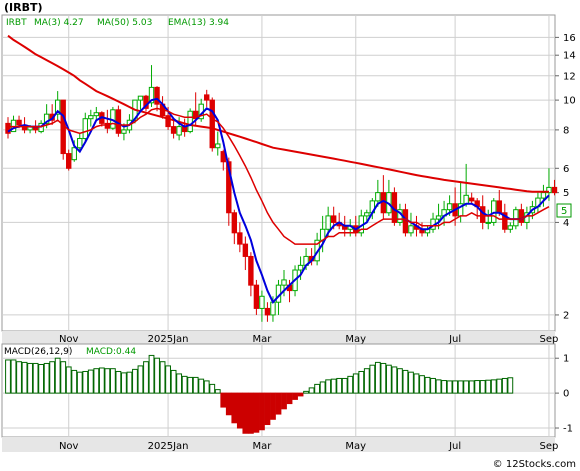 The image size is (580, 471). Describe the element at coordinates (168, 339) in the screenshot. I see `price-x-tick-label: 2025Jan` at that location.